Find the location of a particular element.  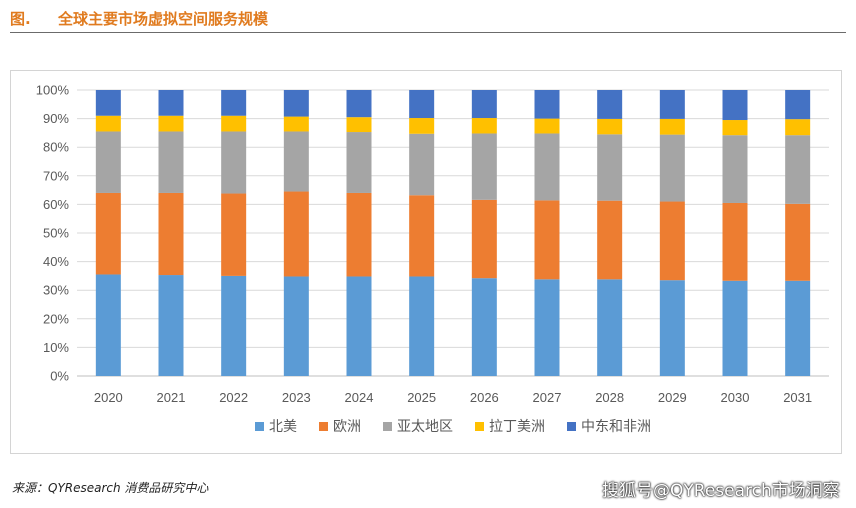

legend-label: 欧洲 is located at coordinates (347, 426).